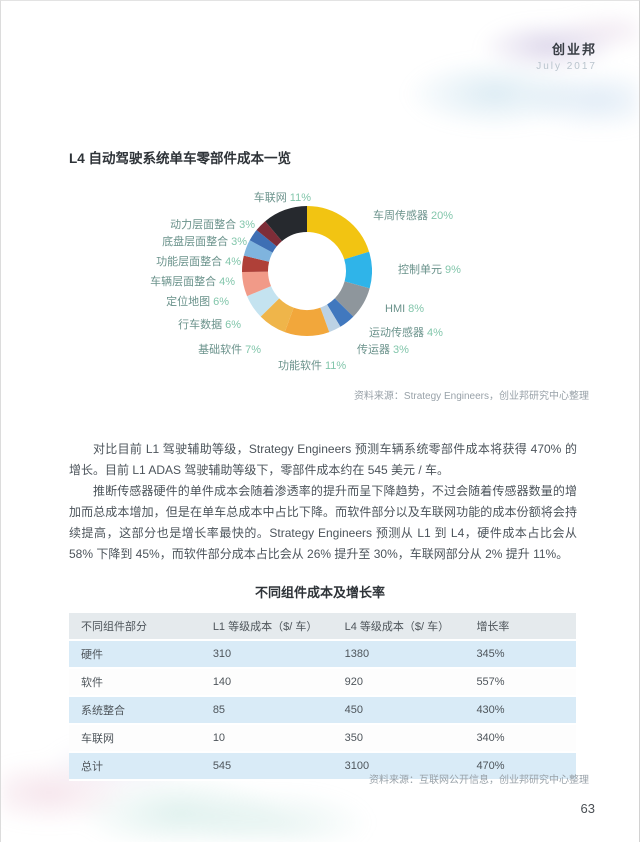 The width and height of the screenshot is (640, 842). I want to click on pie-label-name: 功能层面整合, so click(189, 262).